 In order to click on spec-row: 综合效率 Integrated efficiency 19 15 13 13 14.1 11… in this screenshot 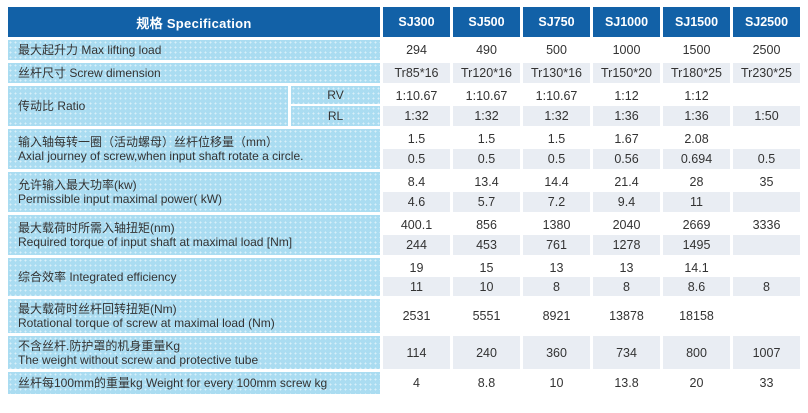, I will do `click(404, 277)`.